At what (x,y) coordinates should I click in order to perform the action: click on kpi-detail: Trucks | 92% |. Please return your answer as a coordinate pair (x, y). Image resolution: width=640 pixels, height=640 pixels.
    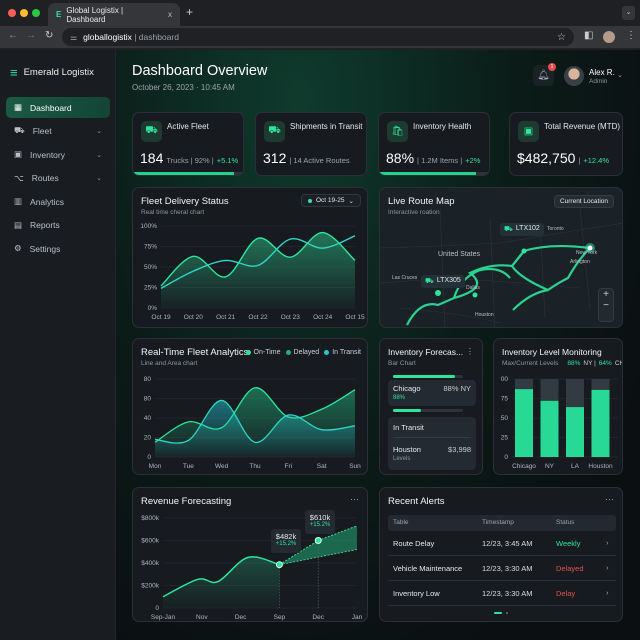
    Looking at the image, I should click on (190, 160).